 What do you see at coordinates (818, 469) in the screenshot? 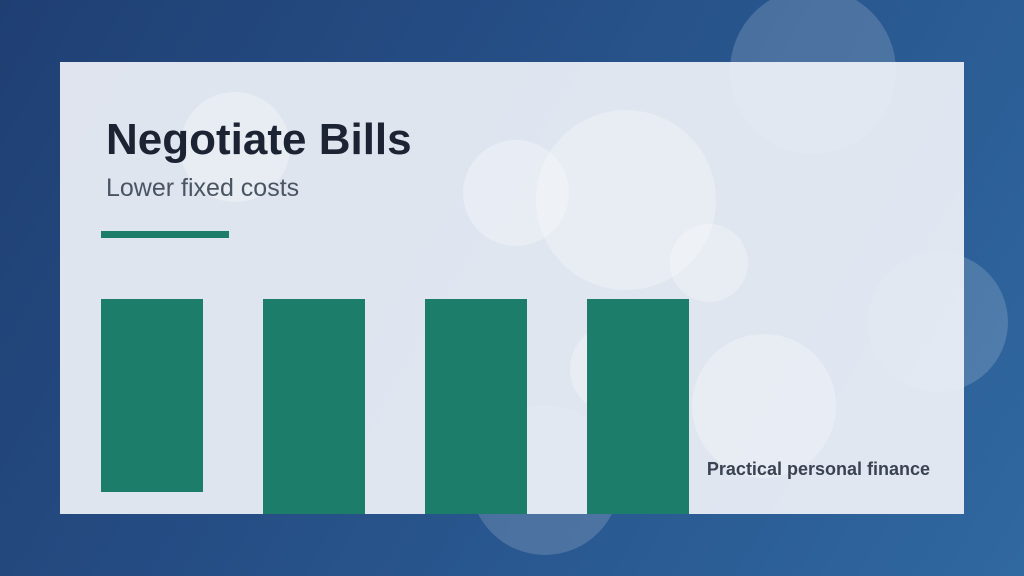
I see `footer-tagline: Practical personal finance` at bounding box center [818, 469].